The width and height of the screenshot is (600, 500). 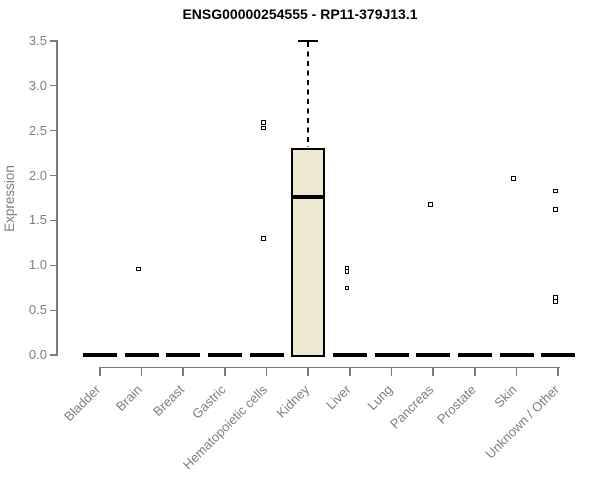 What do you see at coordinates (380, 397) in the screenshot?
I see `x-category-label-text: Lung` at bounding box center [380, 397].